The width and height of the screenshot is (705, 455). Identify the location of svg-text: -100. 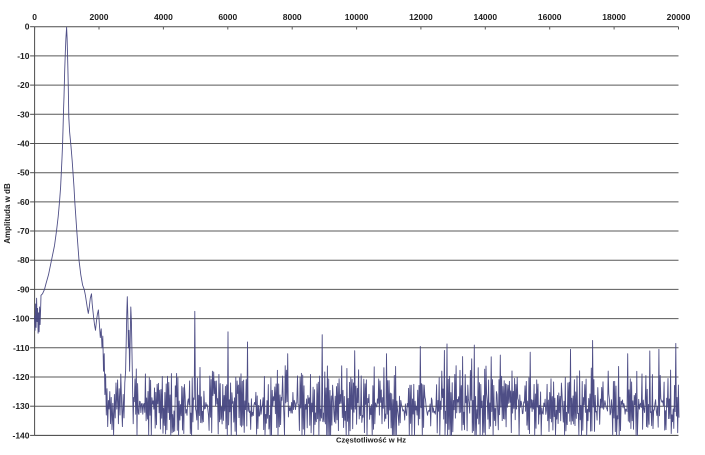
(20, 319).